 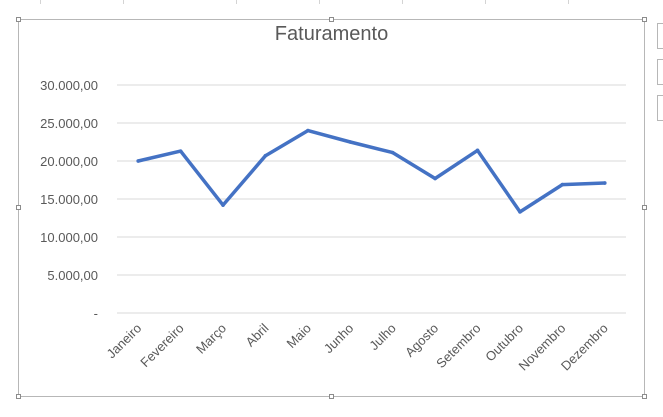 What do you see at coordinates (644, 396) in the screenshot?
I see `resize-handle-bottom-right` at bounding box center [644, 396].